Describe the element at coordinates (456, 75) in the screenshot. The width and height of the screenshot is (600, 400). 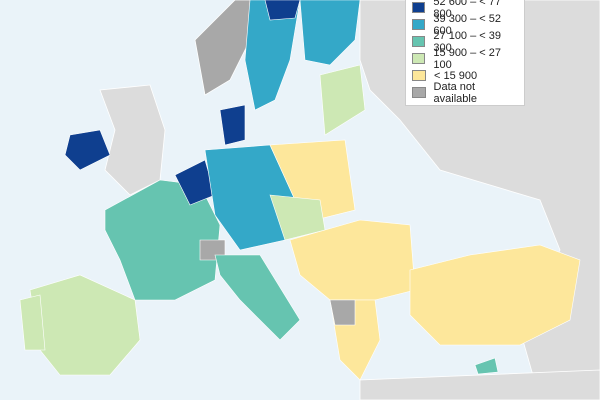
I see `legend-label: < 15 900` at that location.